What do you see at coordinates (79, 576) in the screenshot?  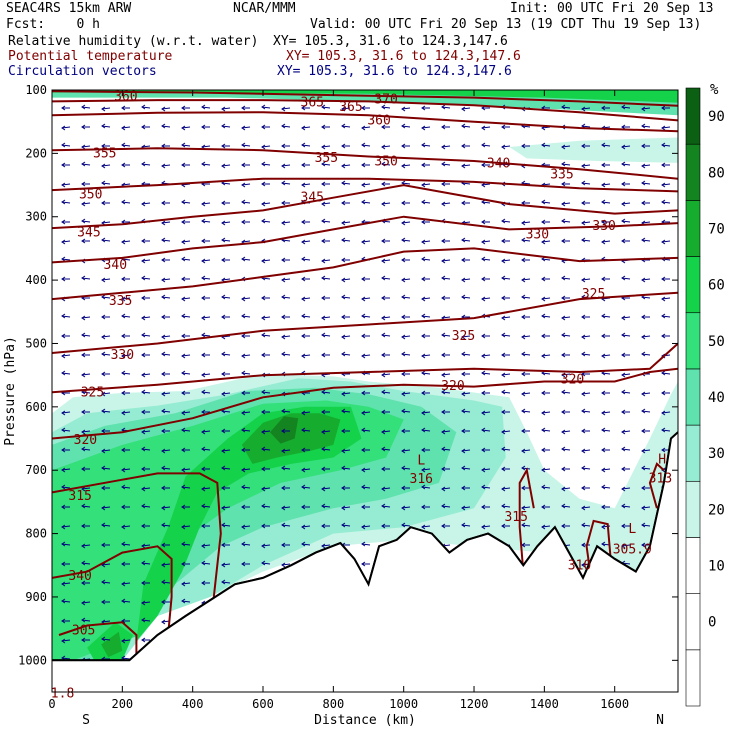 I see `theta-label: 340` at bounding box center [79, 576].